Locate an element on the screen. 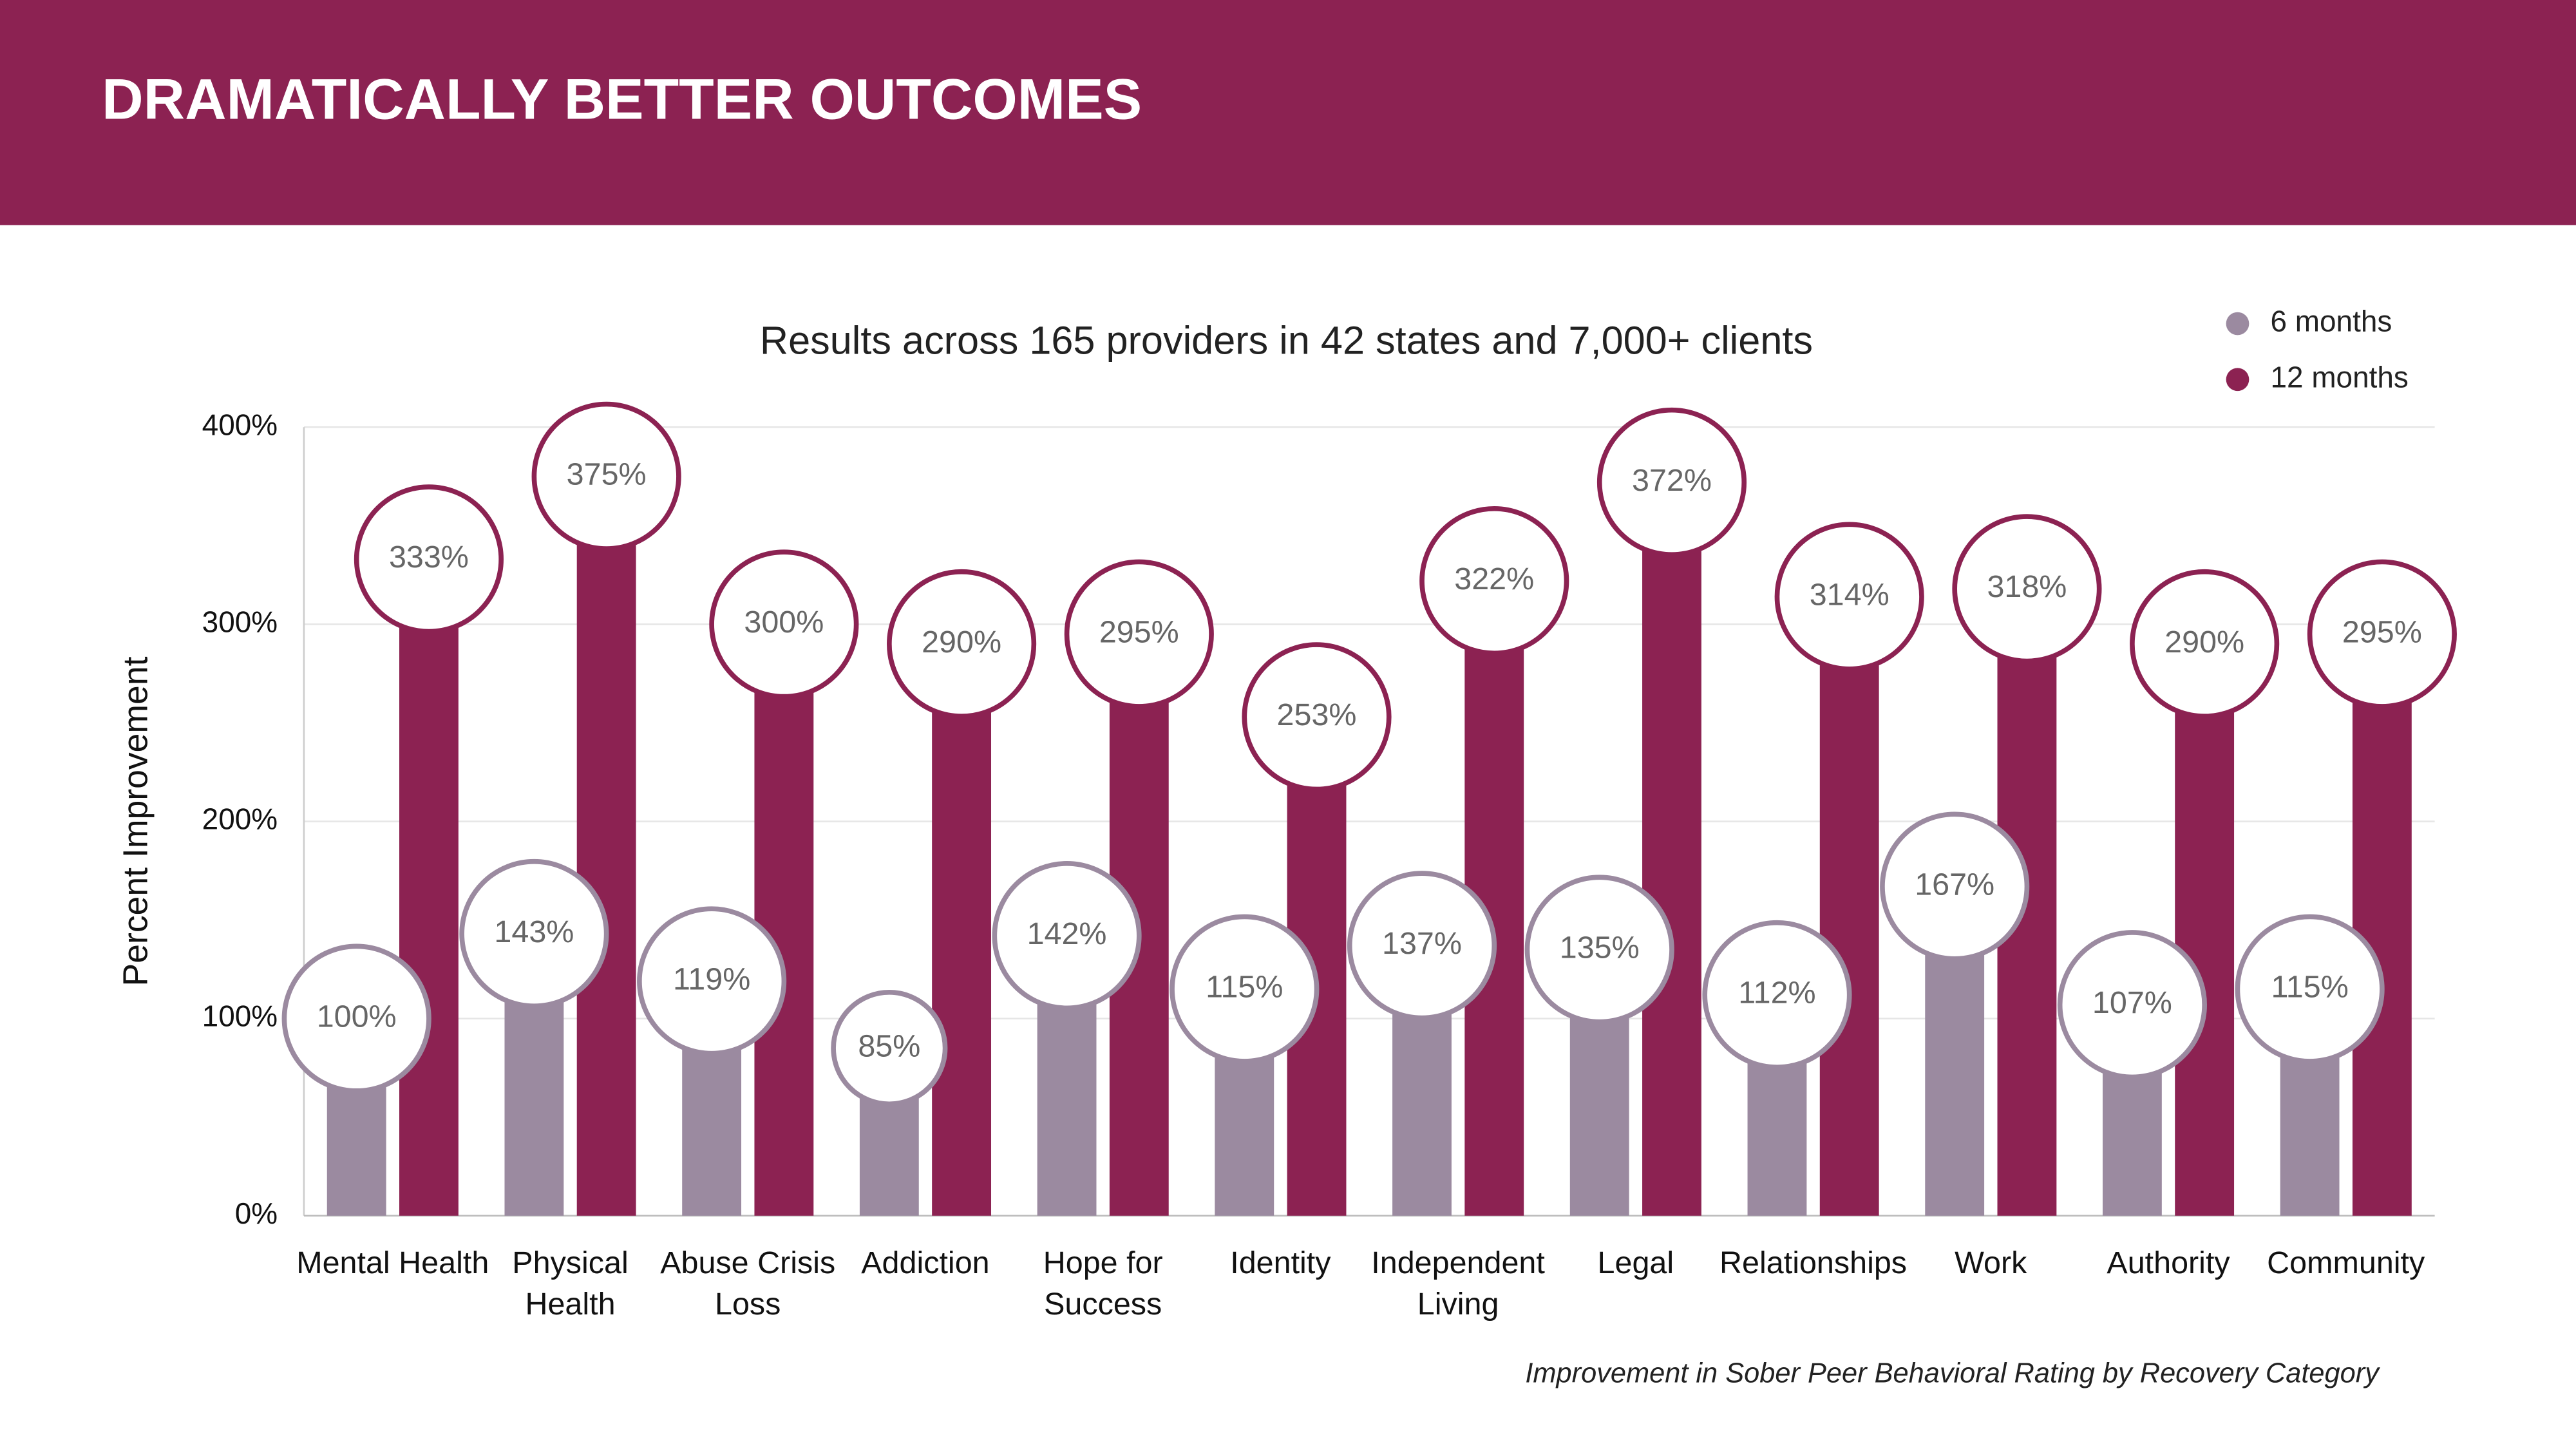  data-label: 119% is located at coordinates (712, 978).